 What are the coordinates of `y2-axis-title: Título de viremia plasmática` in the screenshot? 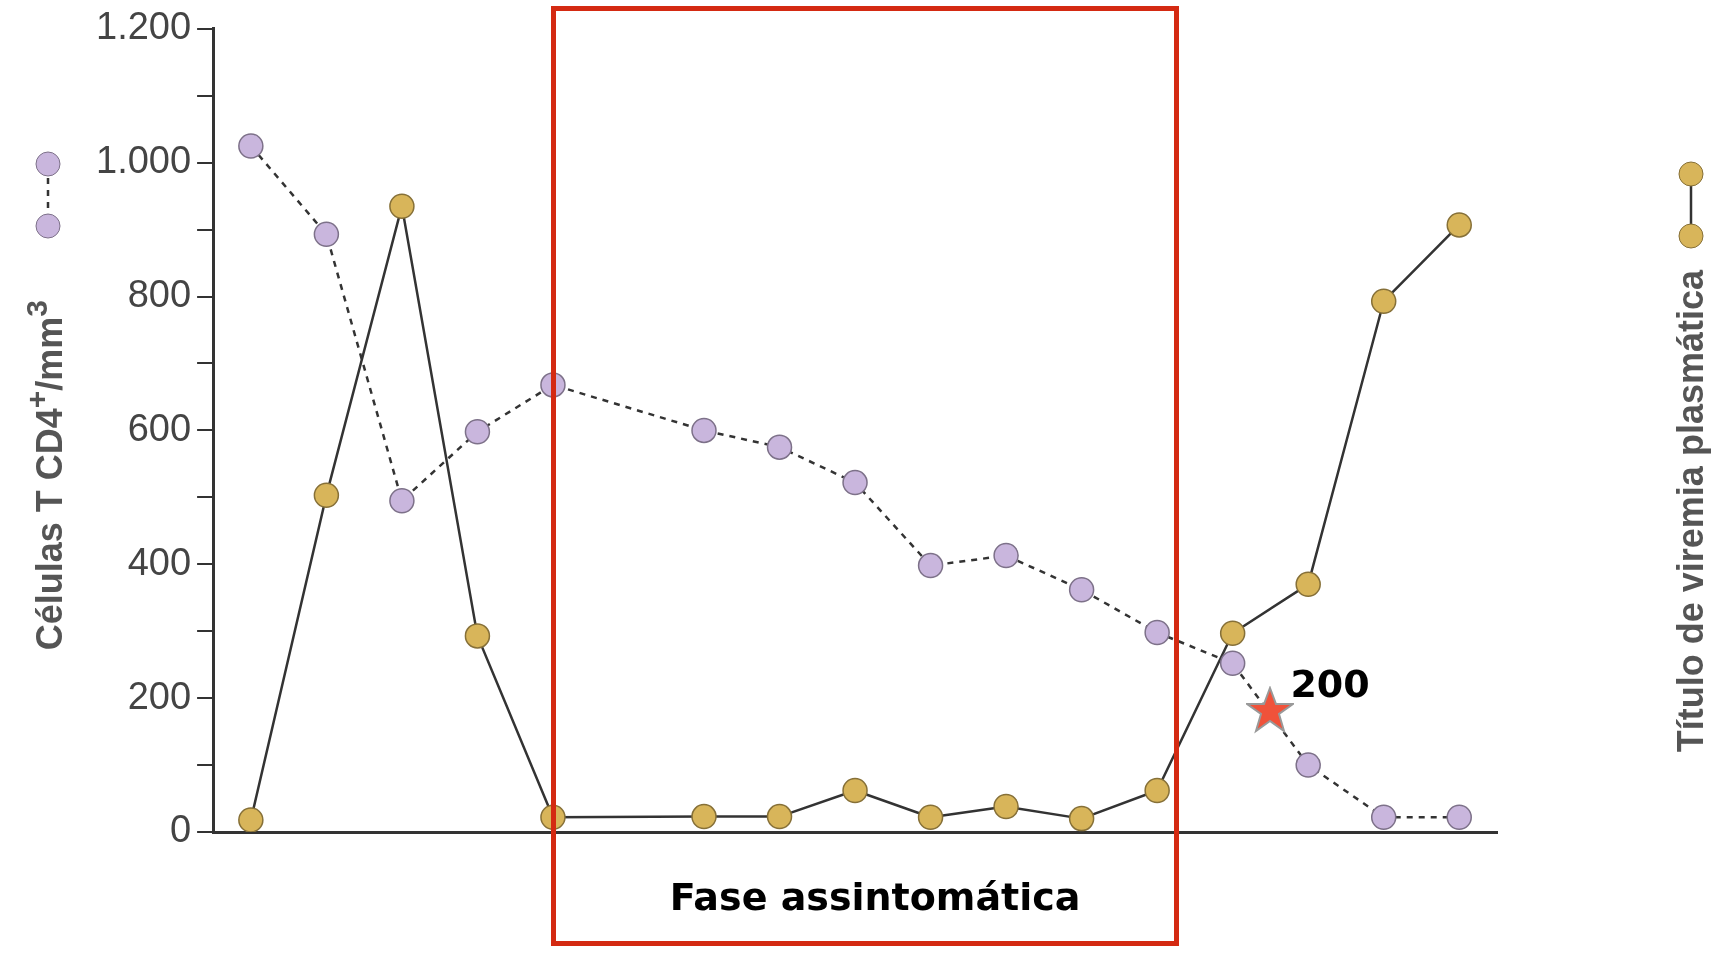 It's located at (1691, 511).